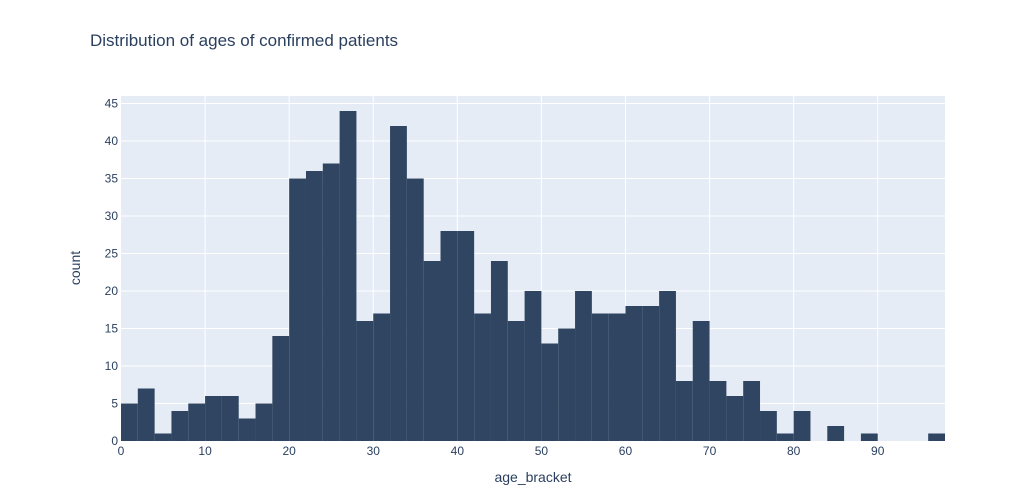  What do you see at coordinates (112, 179) in the screenshot?
I see `y-tick-label: 35` at bounding box center [112, 179].